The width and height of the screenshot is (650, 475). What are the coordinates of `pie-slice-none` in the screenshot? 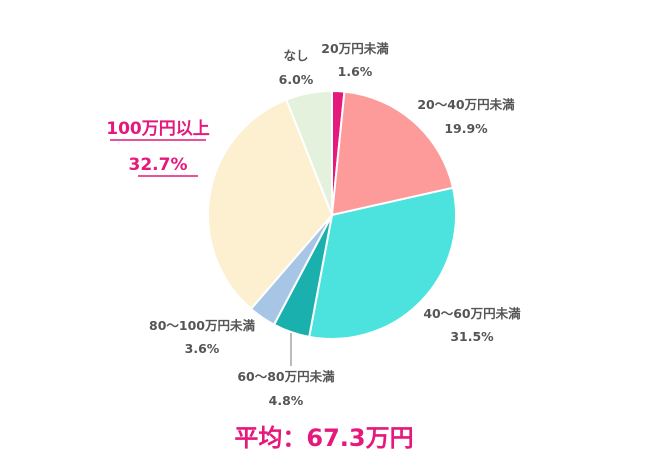 It's located at (309, 152).